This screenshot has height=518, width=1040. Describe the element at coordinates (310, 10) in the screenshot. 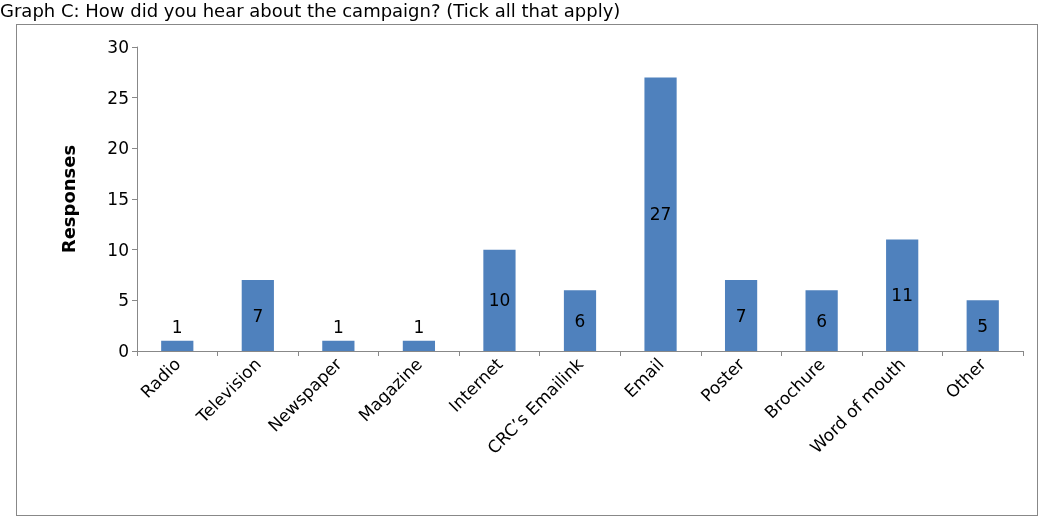

I see `chart-title: Graph C: How did you hear about the campaign? (Tick all that apply)` at that location.